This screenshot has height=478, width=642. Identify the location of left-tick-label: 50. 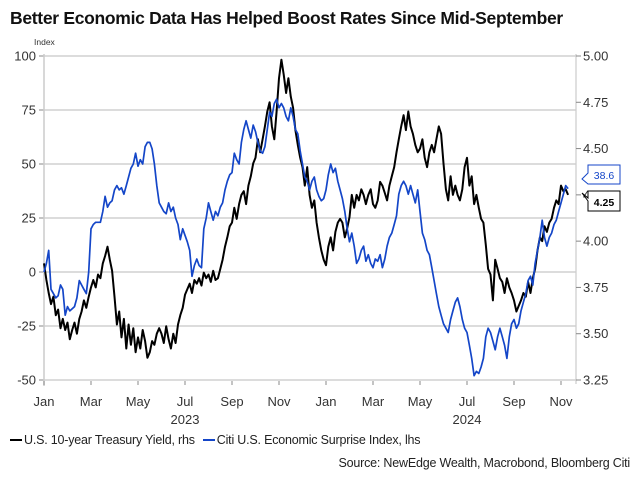
(29, 164).